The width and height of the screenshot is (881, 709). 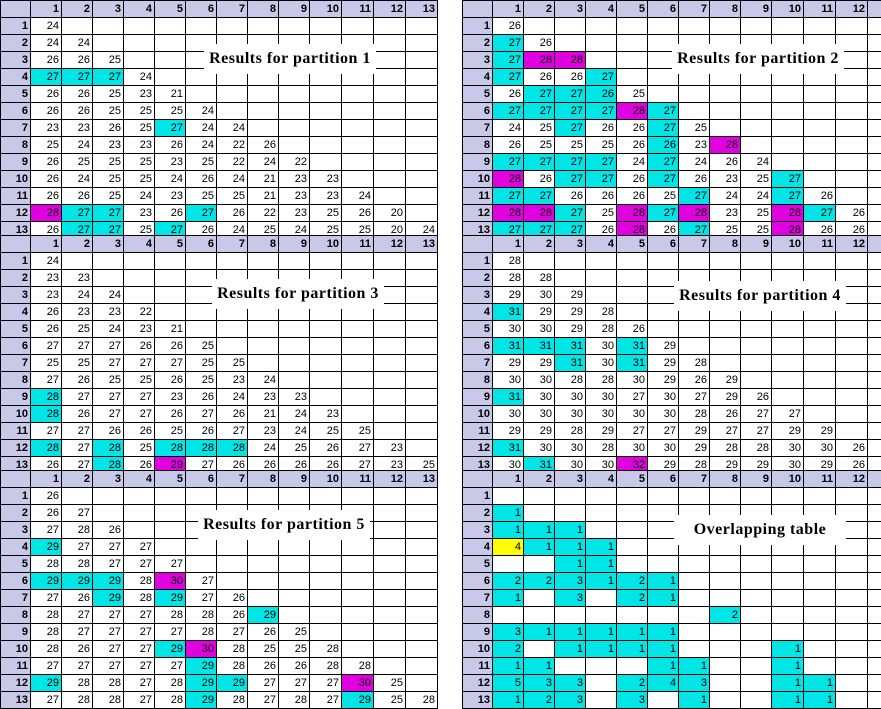 I want to click on column-header: 9, so click(x=294, y=9).